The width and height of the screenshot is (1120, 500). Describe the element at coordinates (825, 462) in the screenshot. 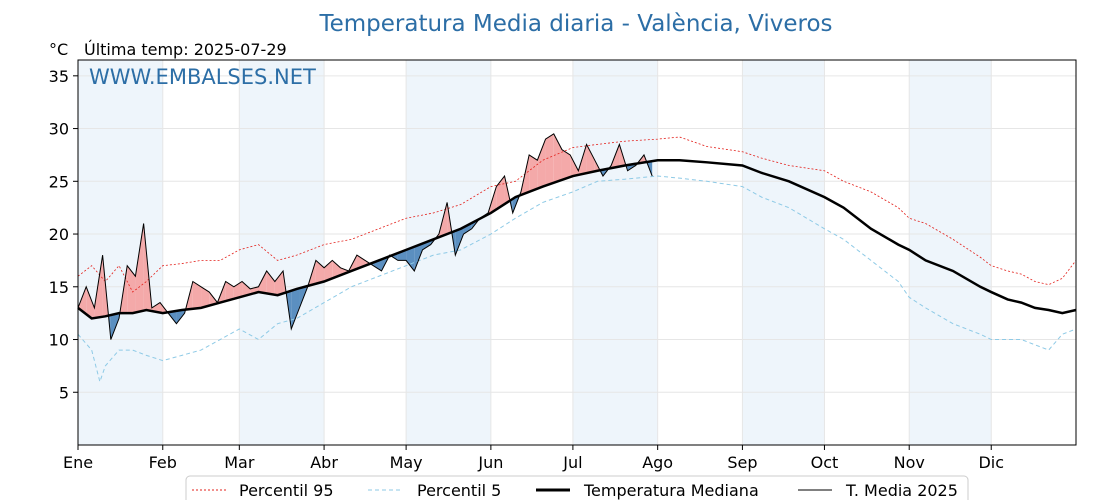

I see `x-tick-label: Oct` at that location.